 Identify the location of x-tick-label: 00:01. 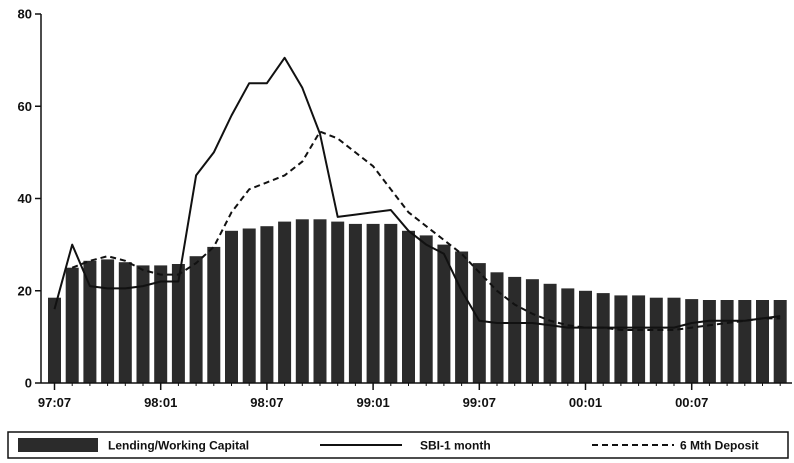
(585, 402).